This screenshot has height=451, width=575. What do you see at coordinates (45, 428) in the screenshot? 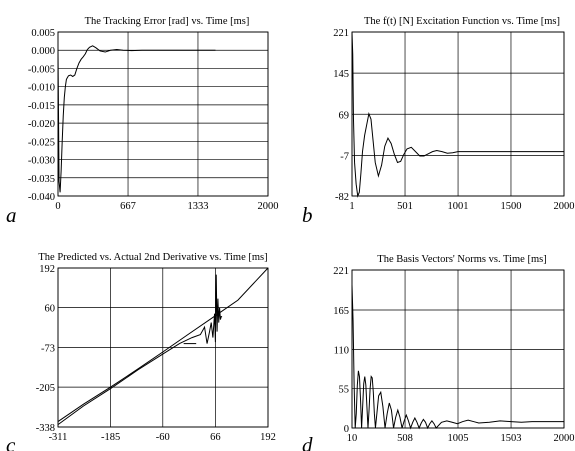
I see `y-tick-label: -338` at bounding box center [45, 428].